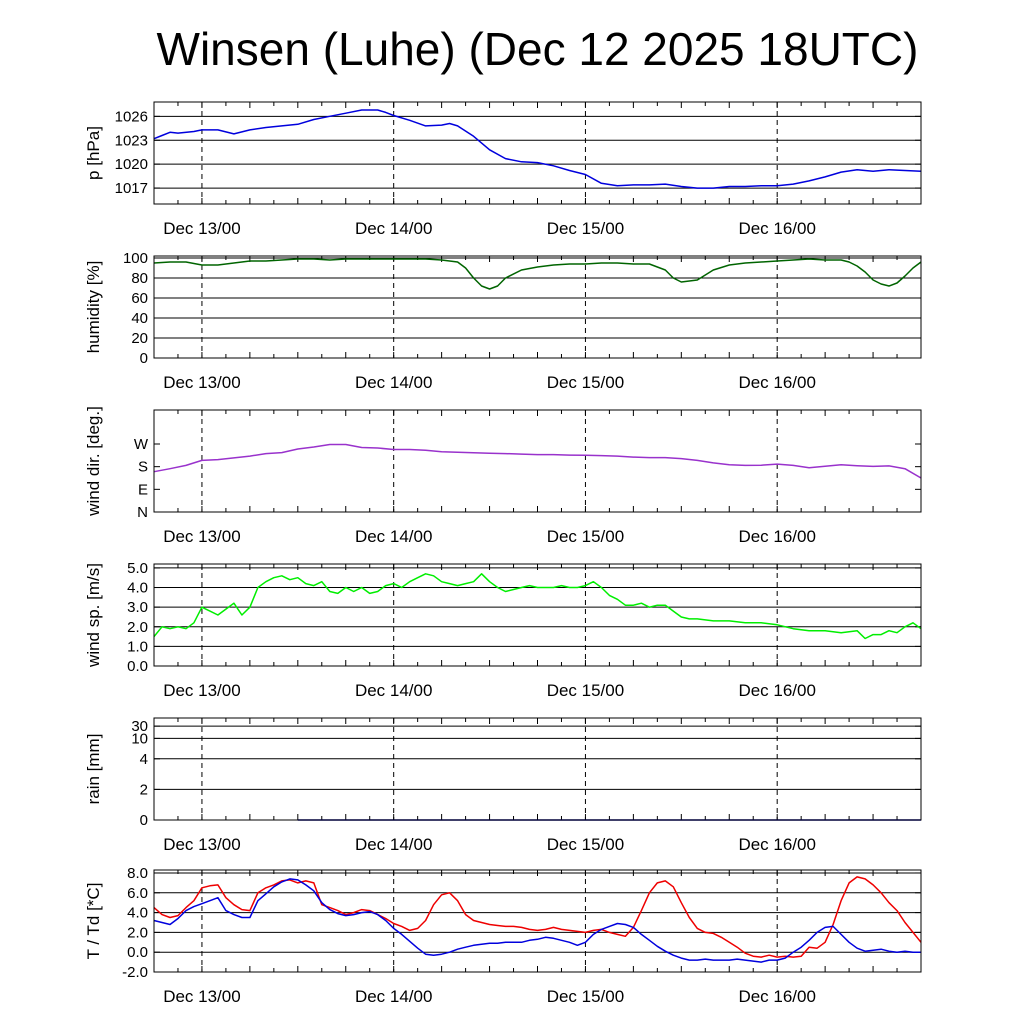  What do you see at coordinates (139, 278) in the screenshot?
I see `y-tick-label: 80` at bounding box center [139, 278].